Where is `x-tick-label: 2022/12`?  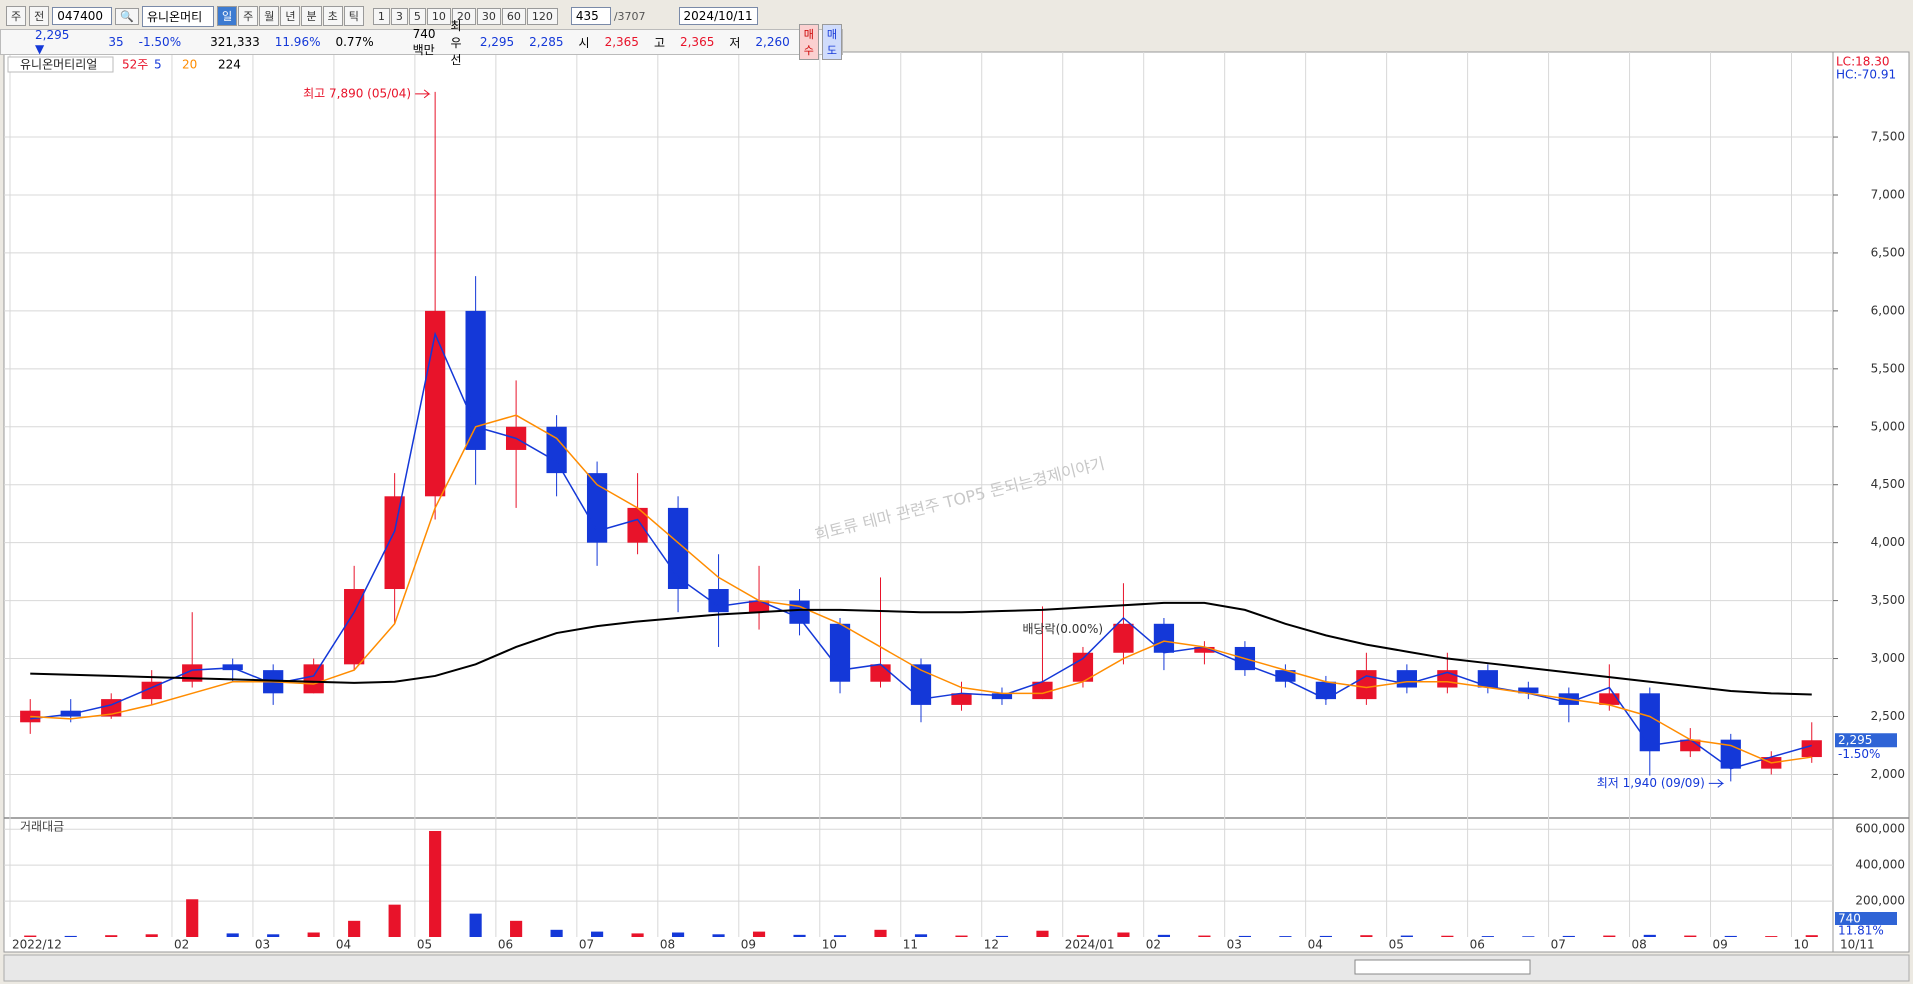
x-tick-label: 2022/12 is located at coordinates (37, 945).